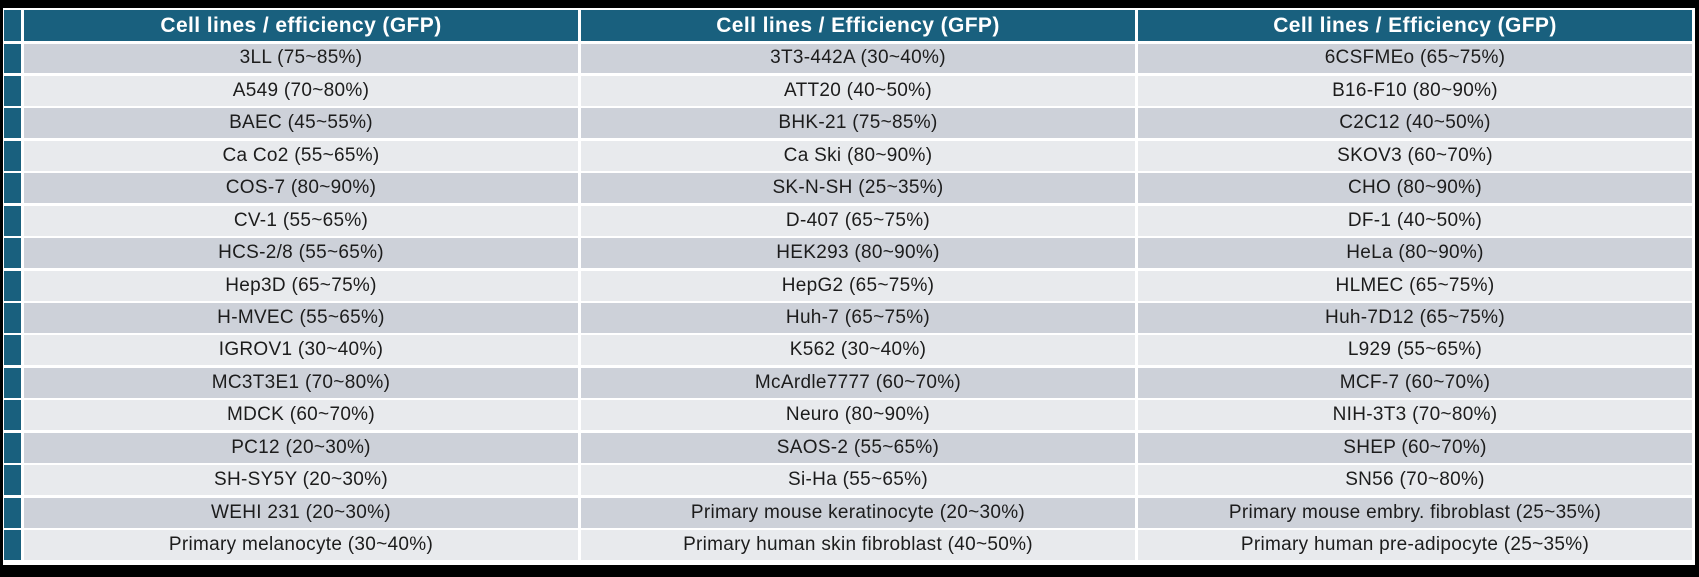 The height and width of the screenshot is (577, 1699). I want to click on table-cell: C2C12 (40~50%), so click(1415, 123).